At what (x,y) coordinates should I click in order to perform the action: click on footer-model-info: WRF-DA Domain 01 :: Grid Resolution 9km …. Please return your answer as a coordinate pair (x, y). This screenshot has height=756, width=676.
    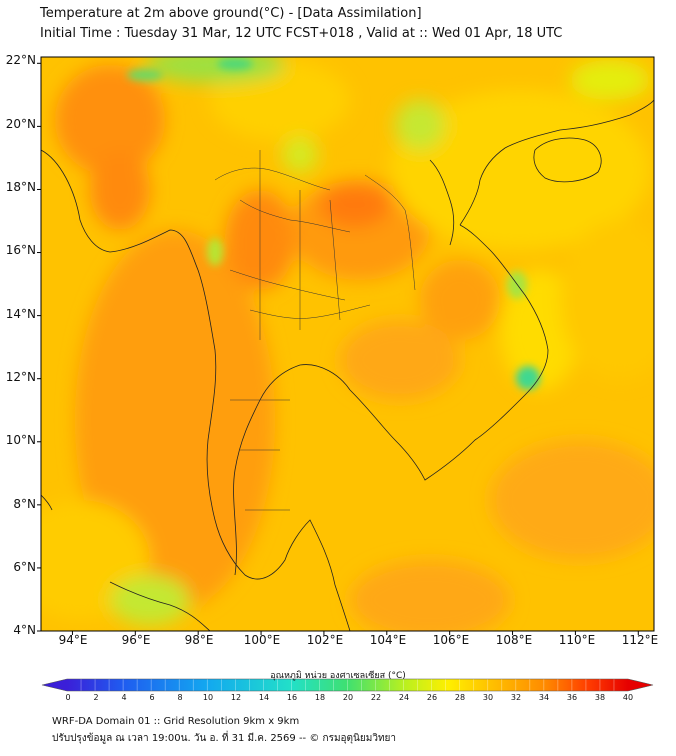
    Looking at the image, I should click on (176, 721).